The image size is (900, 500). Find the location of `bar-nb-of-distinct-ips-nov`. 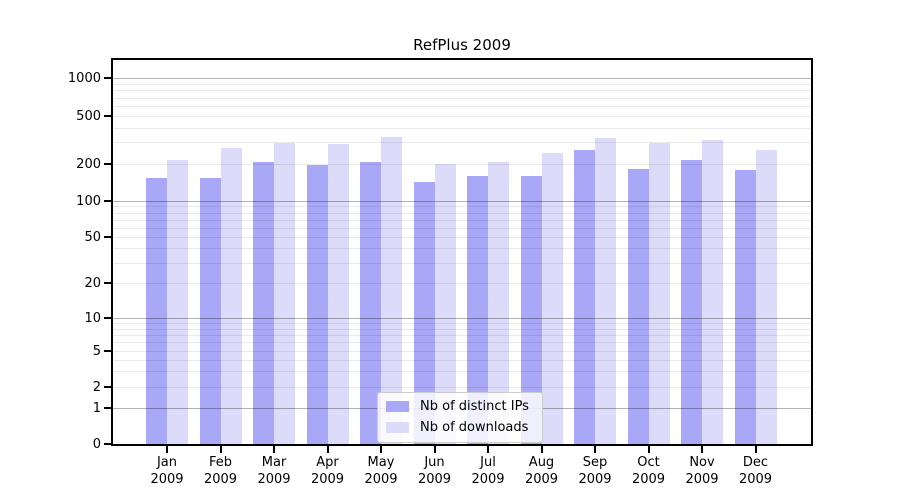

bar-nb-of-distinct-ips-nov is located at coordinates (691, 301).